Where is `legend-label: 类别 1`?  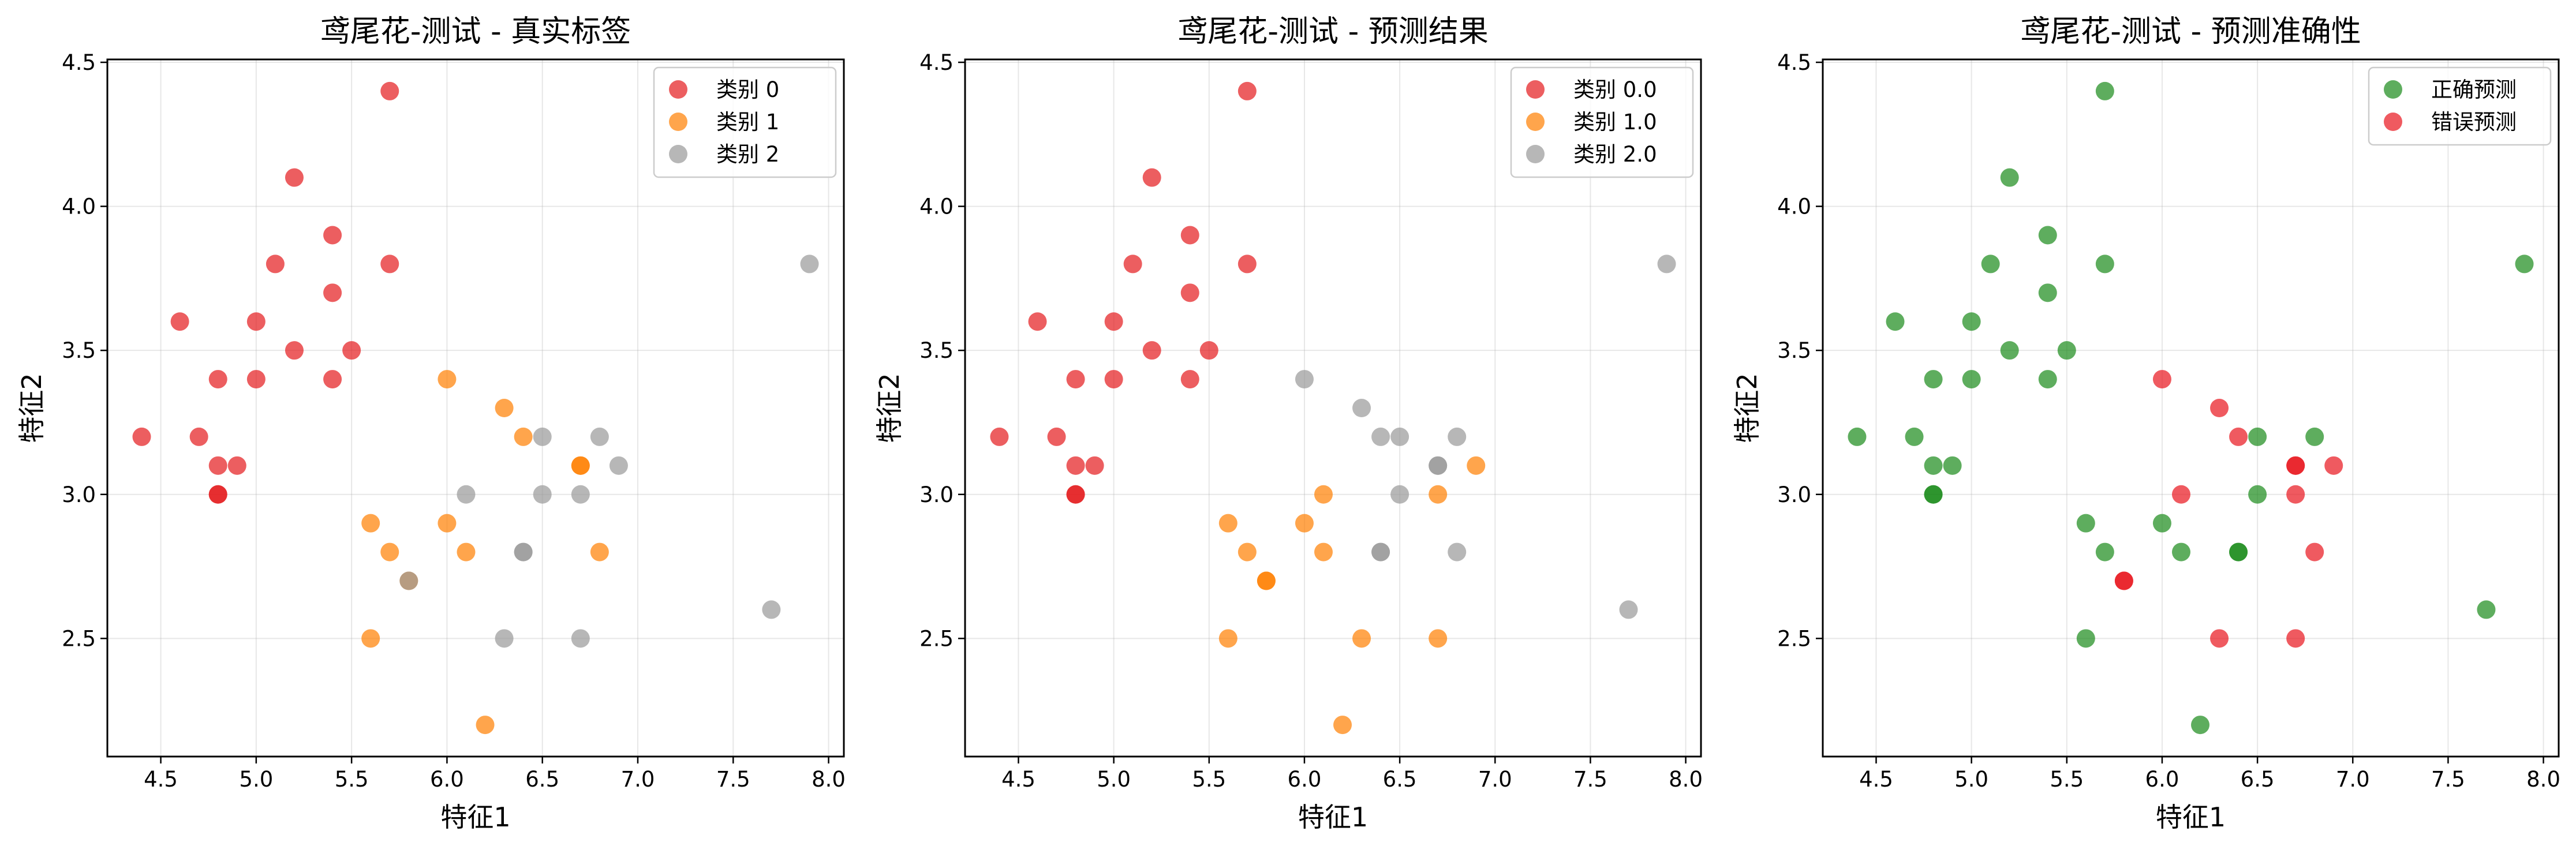
legend-label: 类别 1 is located at coordinates (747, 122).